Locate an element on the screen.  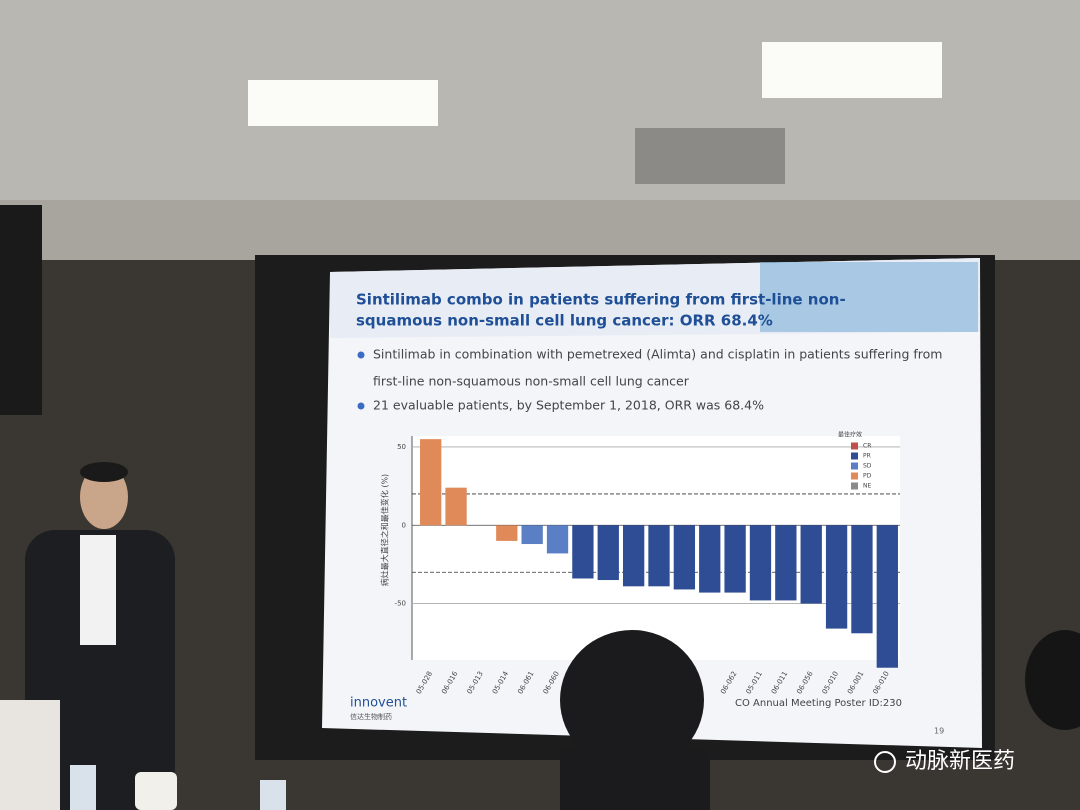
header-image is located at coordinates (869, 297).